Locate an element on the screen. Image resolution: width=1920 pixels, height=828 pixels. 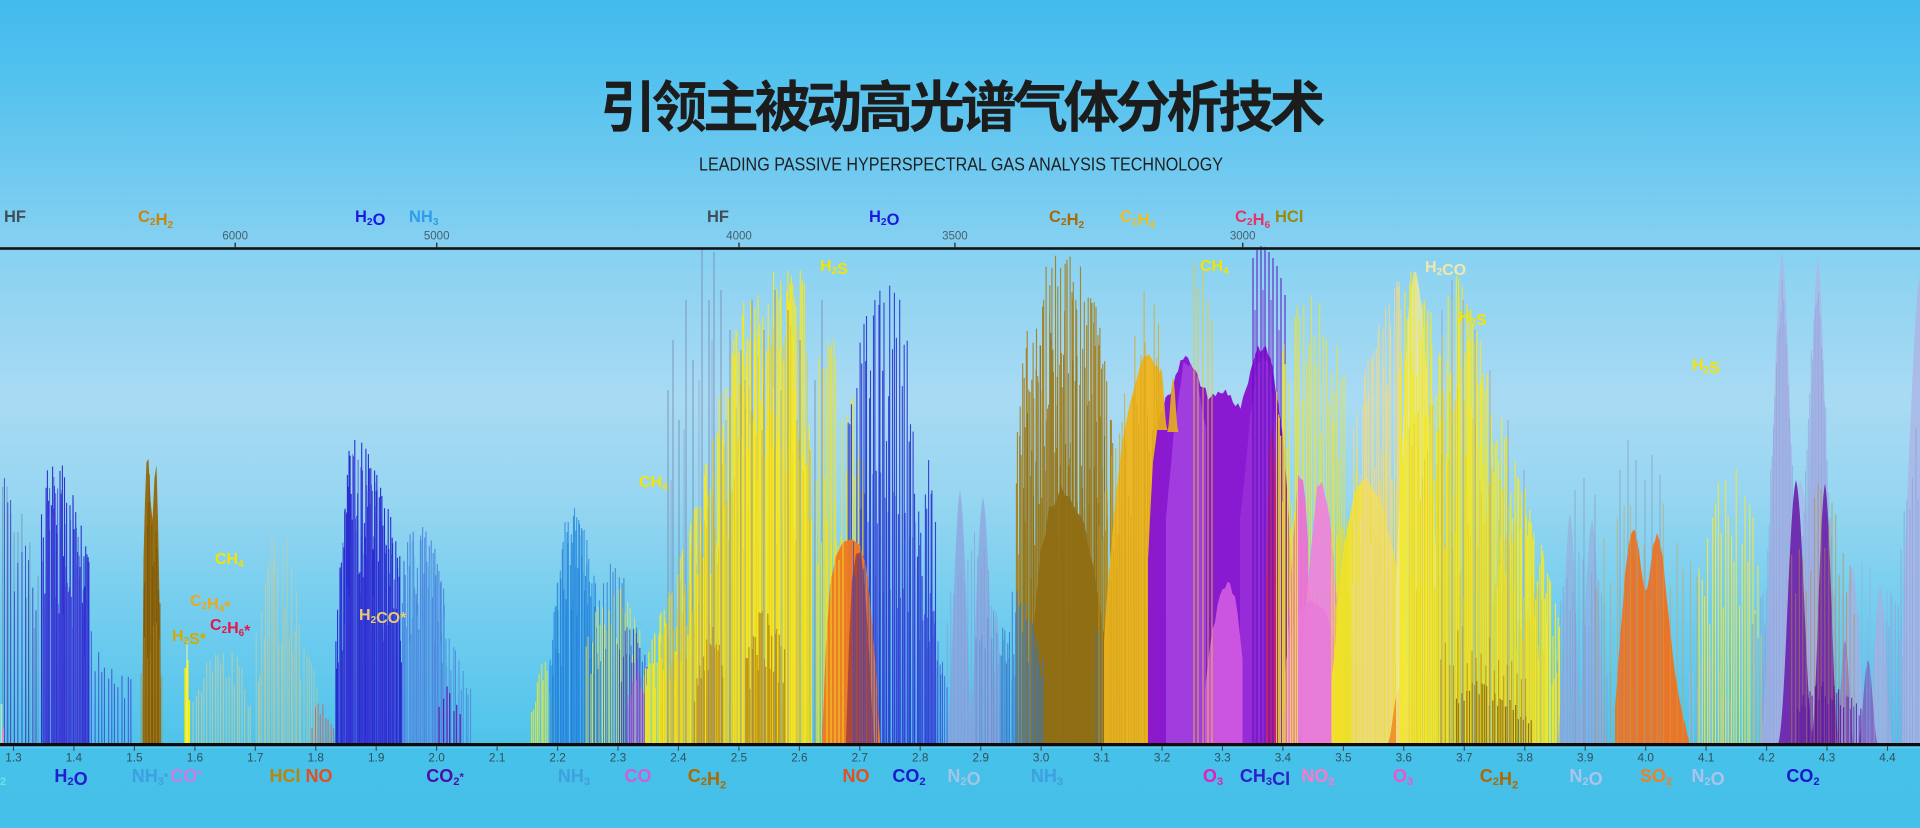
svg-text: 4.3 is located at coordinates (1827, 758).